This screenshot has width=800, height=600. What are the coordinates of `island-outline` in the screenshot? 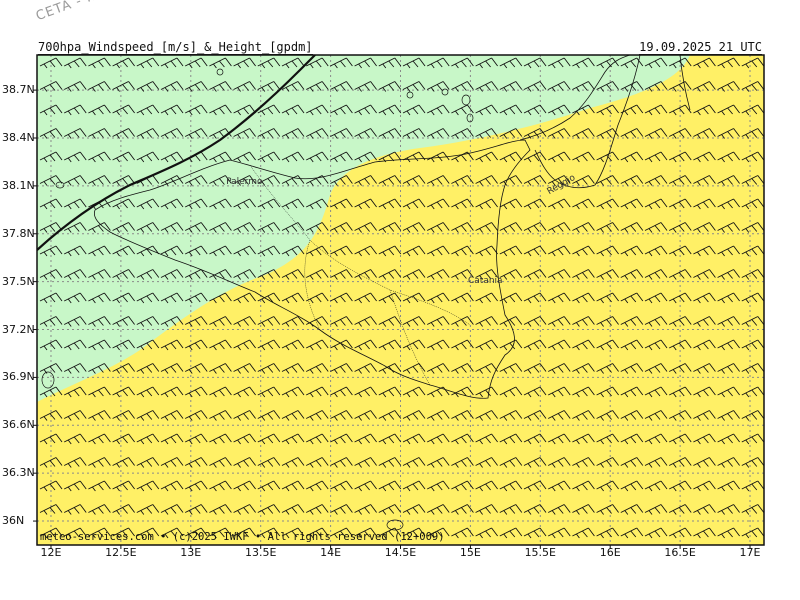 It's located at (395, 525).